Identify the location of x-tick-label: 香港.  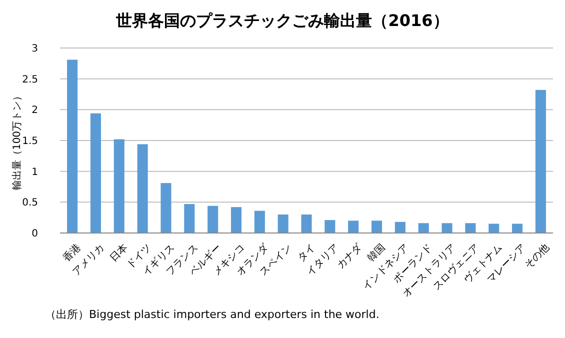
(72, 253).